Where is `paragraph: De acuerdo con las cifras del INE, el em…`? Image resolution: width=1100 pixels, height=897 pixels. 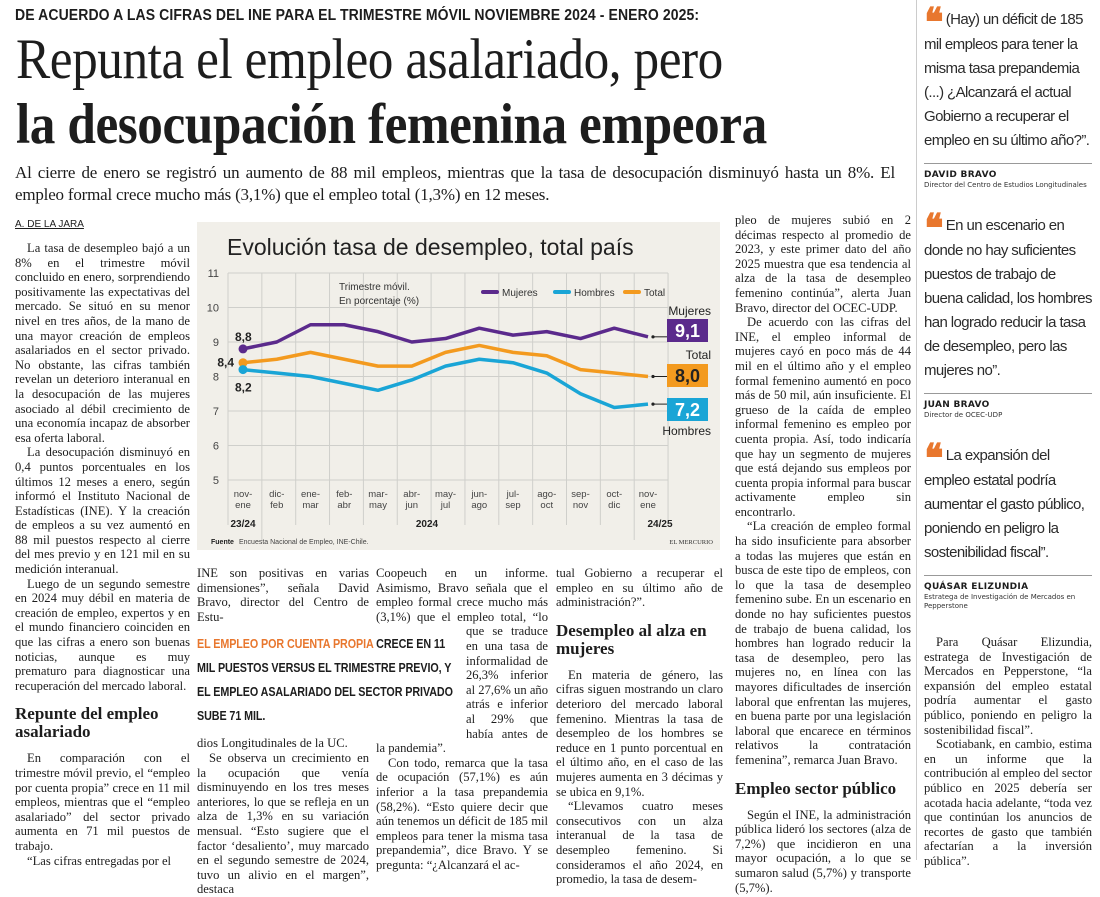 paragraph: De acuerdo con las cifras del INE, el em… is located at coordinates (823, 417).